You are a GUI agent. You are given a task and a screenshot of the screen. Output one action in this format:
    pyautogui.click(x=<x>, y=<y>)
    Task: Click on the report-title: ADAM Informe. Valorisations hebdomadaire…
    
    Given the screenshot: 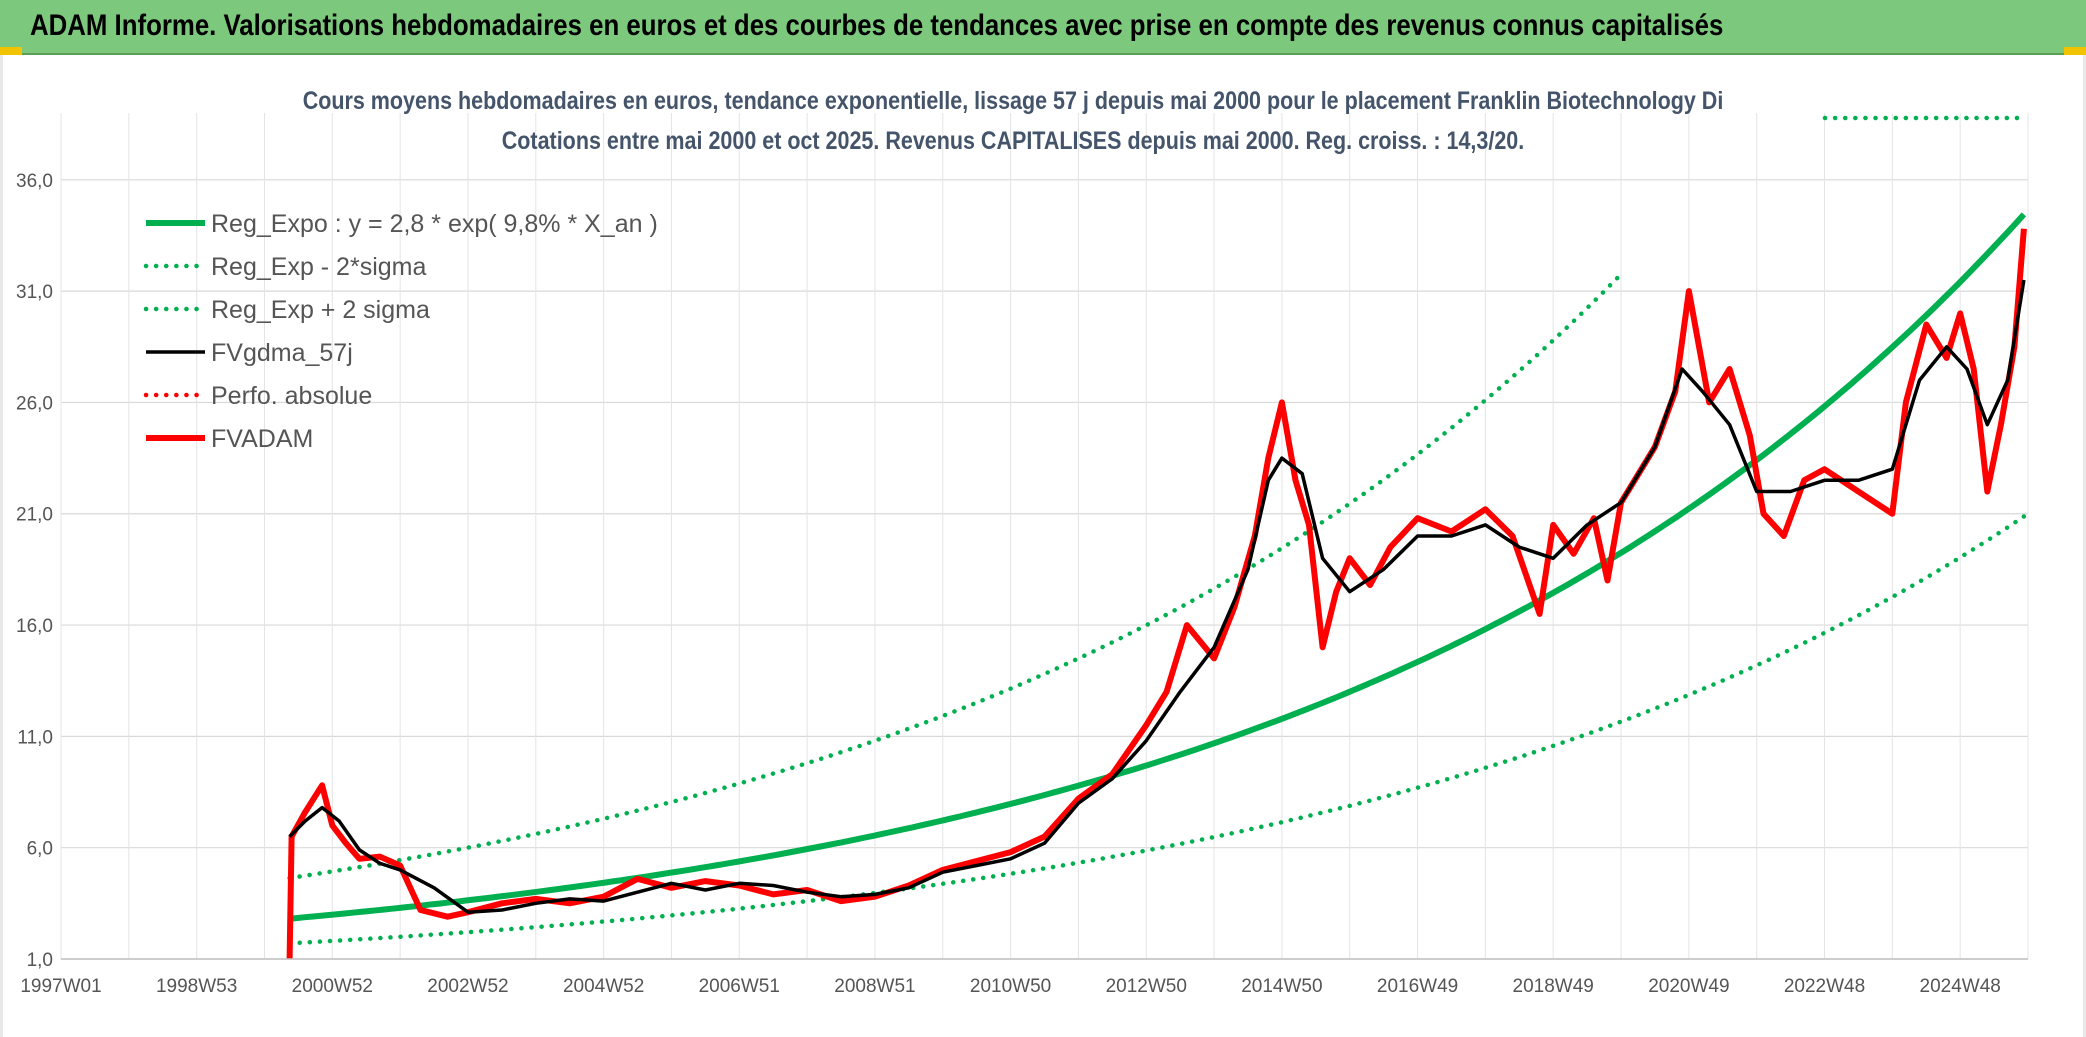 What is the action you would take?
    pyautogui.click(x=877, y=25)
    